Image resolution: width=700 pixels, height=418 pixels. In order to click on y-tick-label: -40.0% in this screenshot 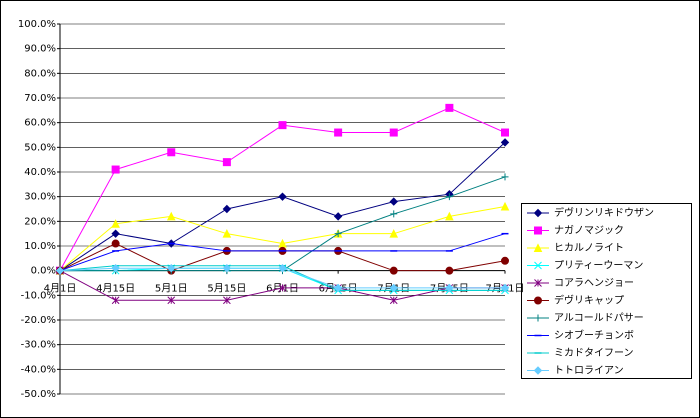, I will do `click(38, 369)`.